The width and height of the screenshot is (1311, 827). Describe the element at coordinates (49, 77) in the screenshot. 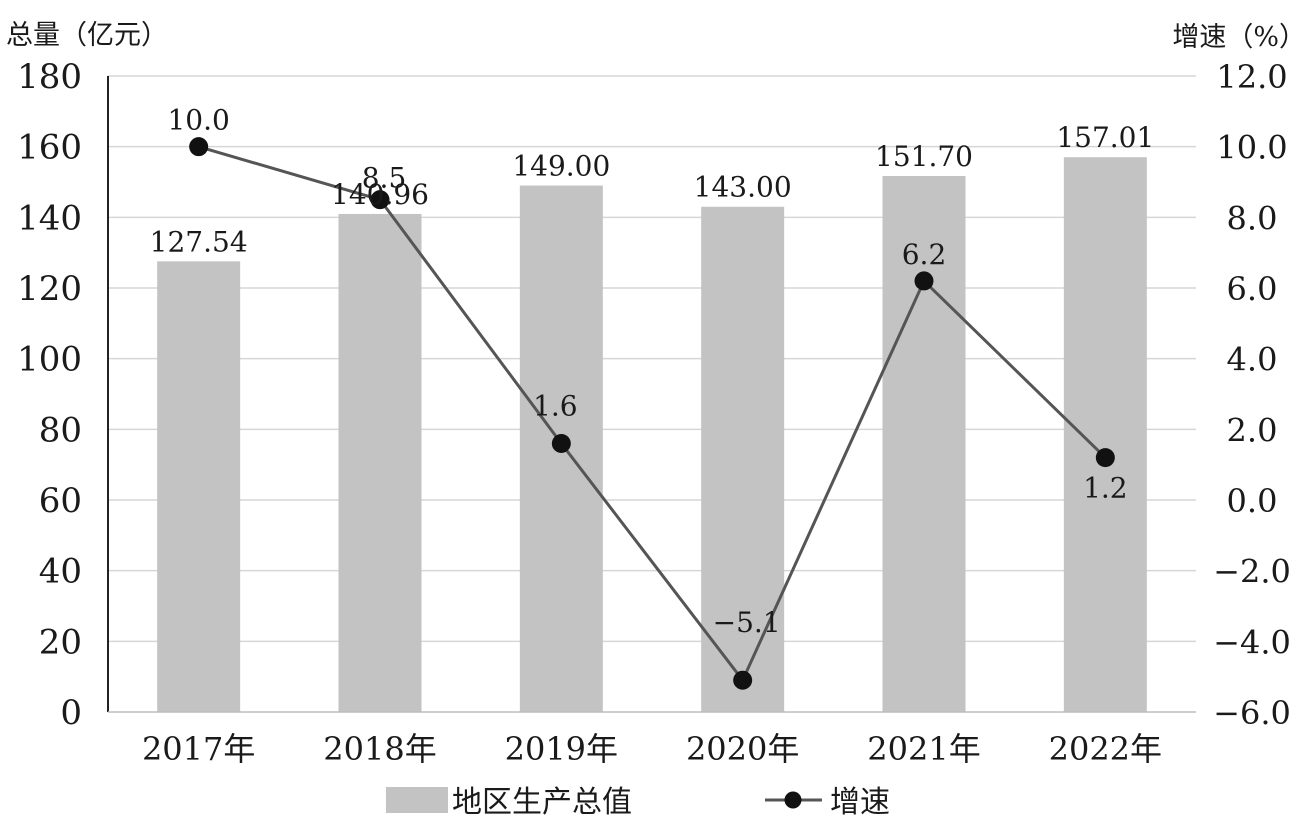

I see `y-left-tick-label: 180` at that location.